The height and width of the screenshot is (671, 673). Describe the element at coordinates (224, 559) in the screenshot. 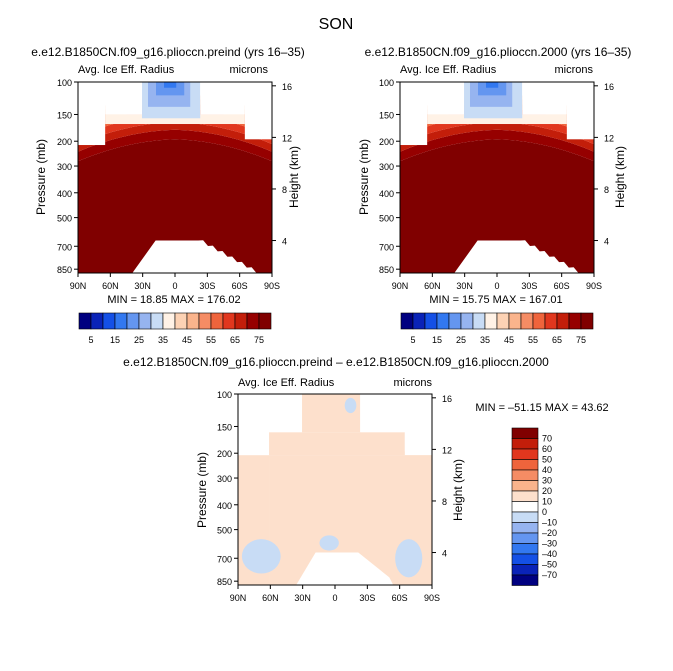

I see `y-tick-label: 700` at that location.